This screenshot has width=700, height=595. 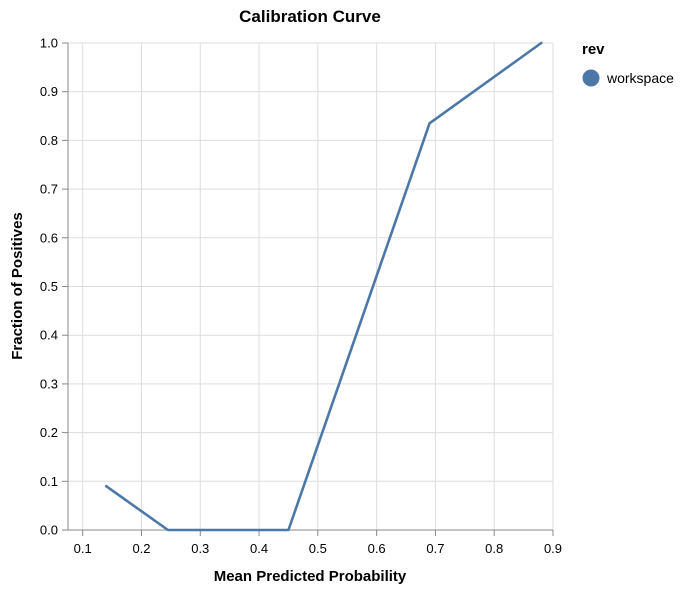 I want to click on x-tick-label: 0.7, so click(x=435, y=548).